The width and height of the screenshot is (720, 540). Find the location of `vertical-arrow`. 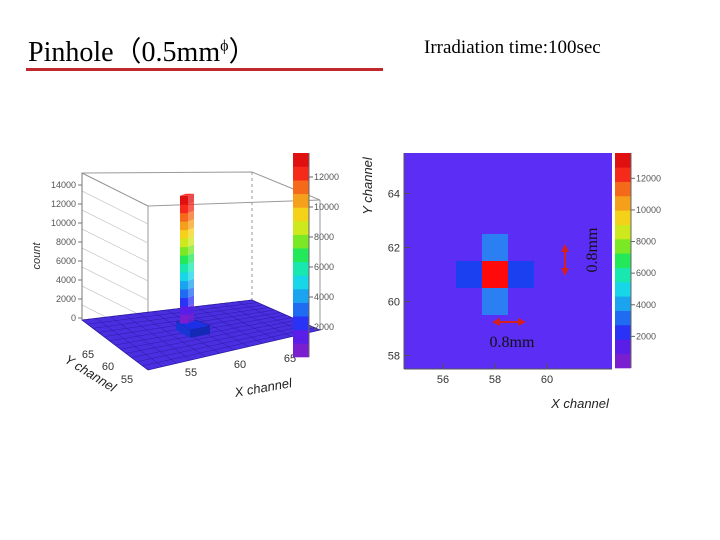

vertical-arrow is located at coordinates (565, 260).